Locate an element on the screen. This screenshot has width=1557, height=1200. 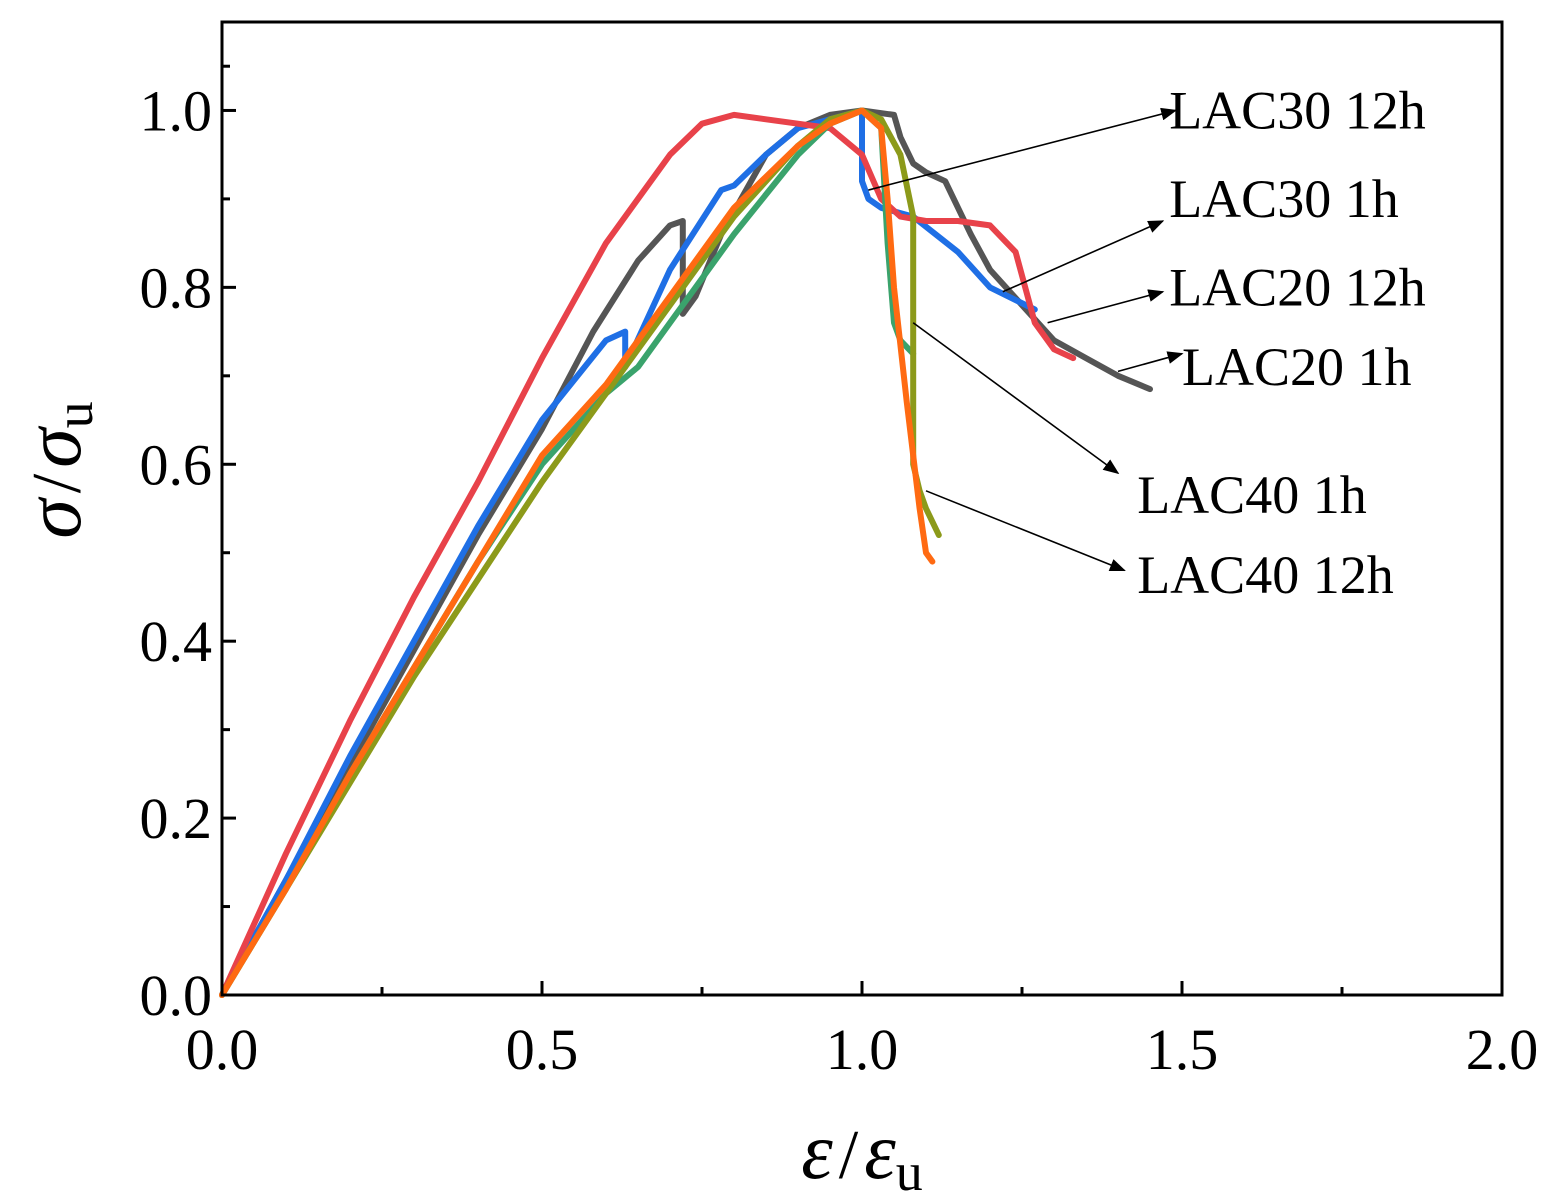
x-axis-sub: u is located at coordinates (909, 1171).